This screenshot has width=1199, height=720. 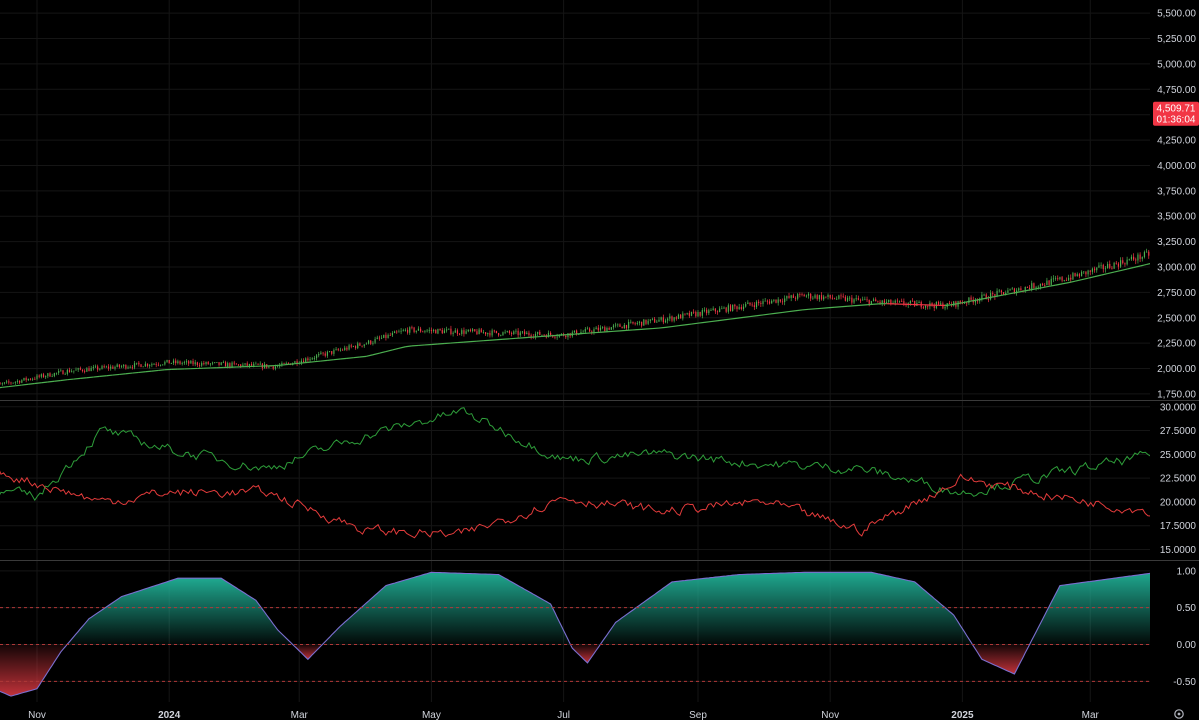 What do you see at coordinates (1176, 191) in the screenshot?
I see `price-scale-label: 3,750.00` at bounding box center [1176, 191].